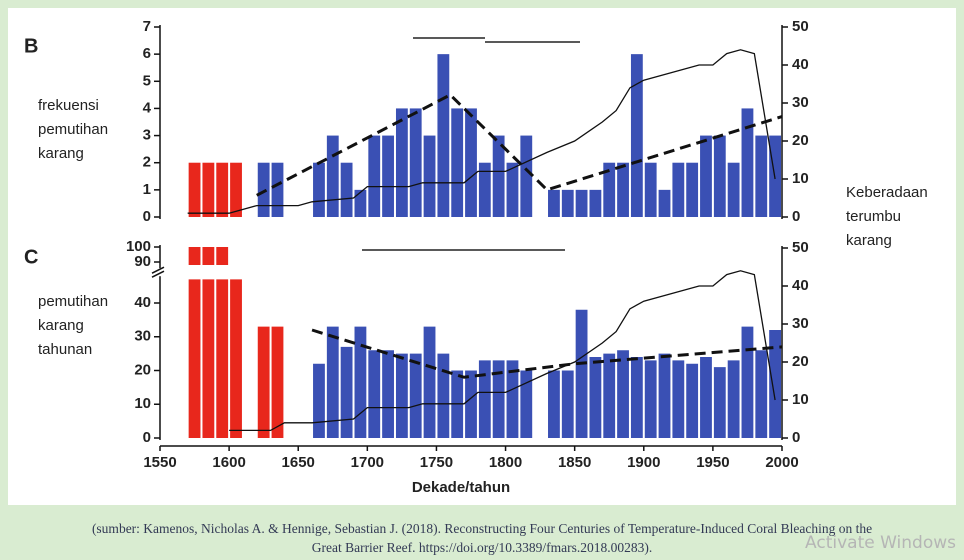 This screenshot has height=560, width=964. Describe the element at coordinates (147, 53) in the screenshot. I see `y-tick-label: 6` at that location.